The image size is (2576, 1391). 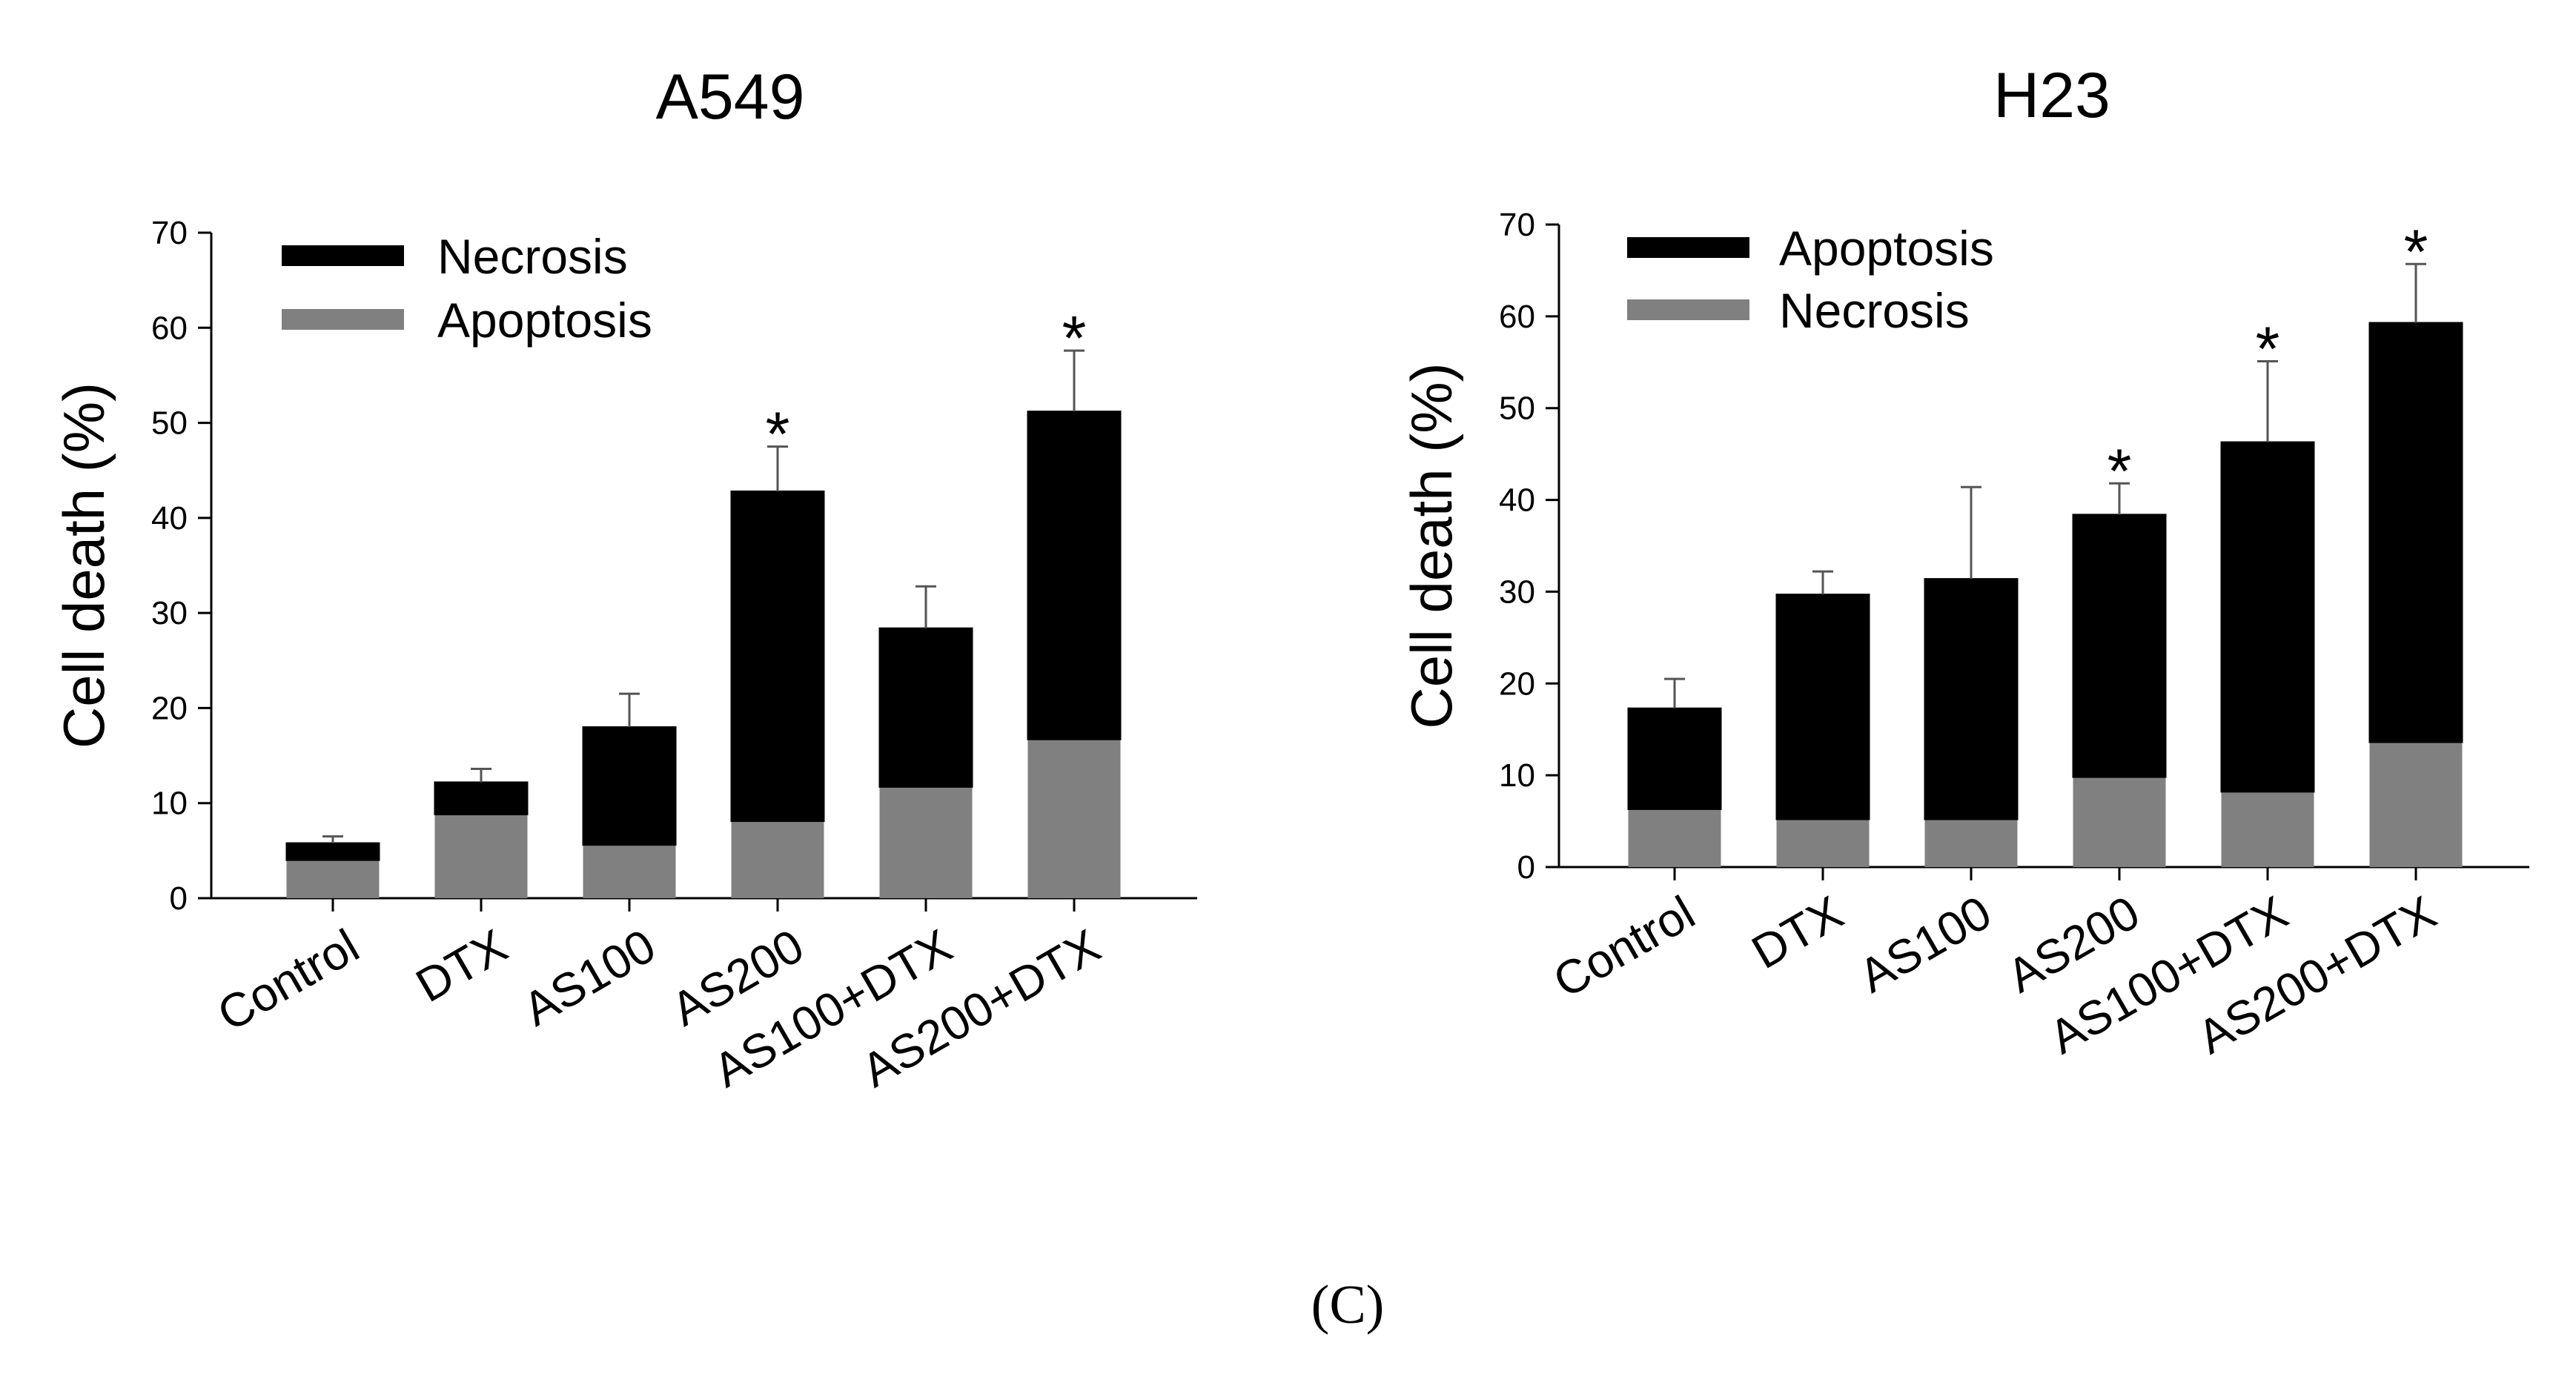 I want to click on chart-title: H23, so click(x=2051, y=95).